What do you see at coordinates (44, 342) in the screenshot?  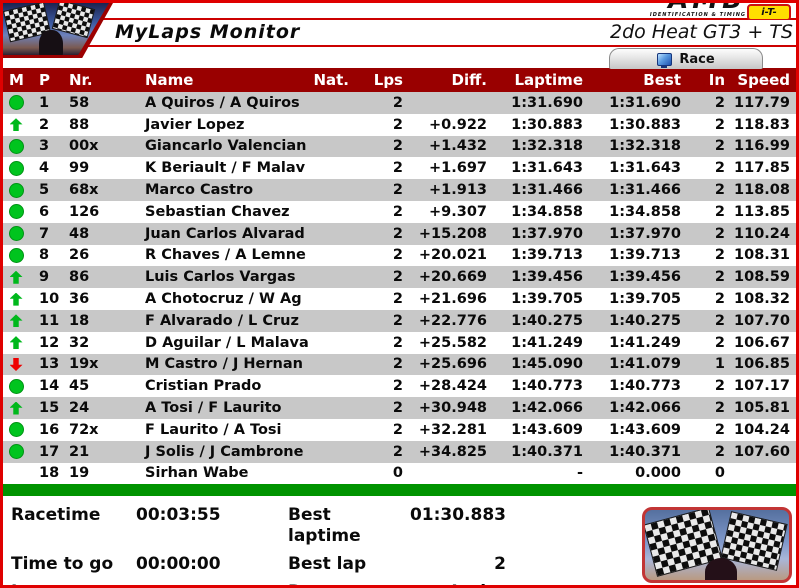 I see `cell-position: 12` at bounding box center [44, 342].